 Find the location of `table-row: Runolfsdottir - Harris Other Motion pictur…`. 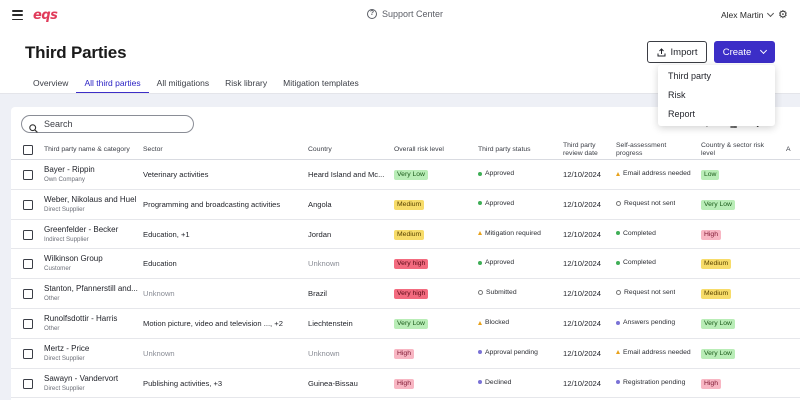

table-row: Runolfsdottir - Harris Other Motion pictur… is located at coordinates (405, 324).